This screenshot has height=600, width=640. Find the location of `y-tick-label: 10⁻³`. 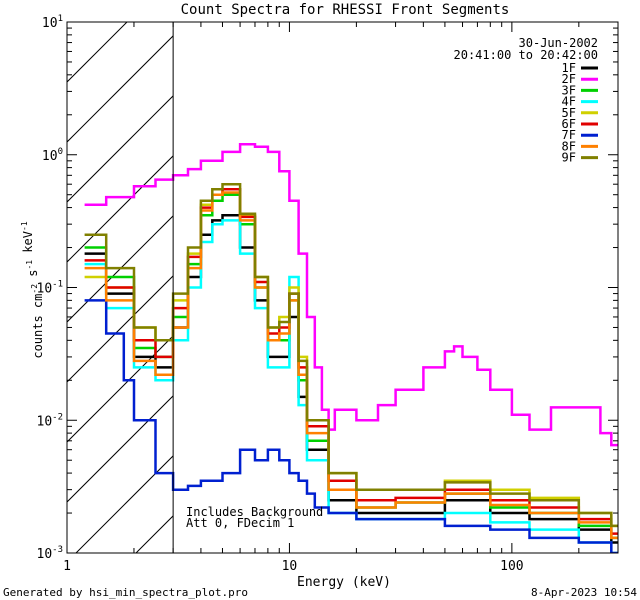

y-tick-label: 10⁻³ is located at coordinates (50, 553).